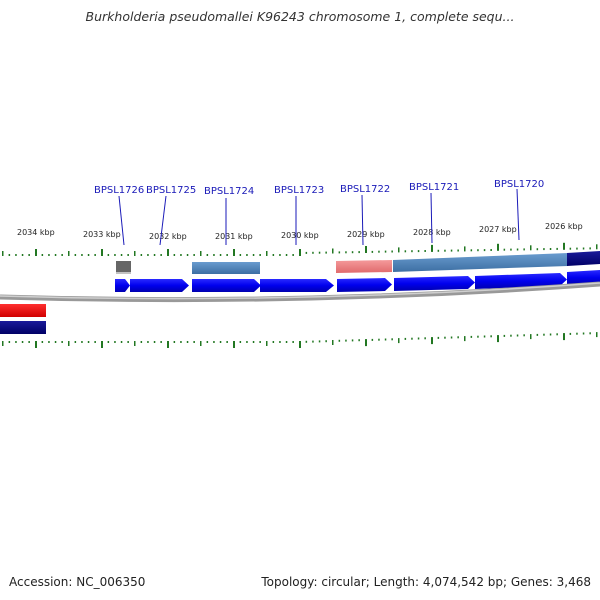  Describe the element at coordinates (171, 190) in the screenshot. I see `gene-label-bpsl1725: BPSL1725` at that location.